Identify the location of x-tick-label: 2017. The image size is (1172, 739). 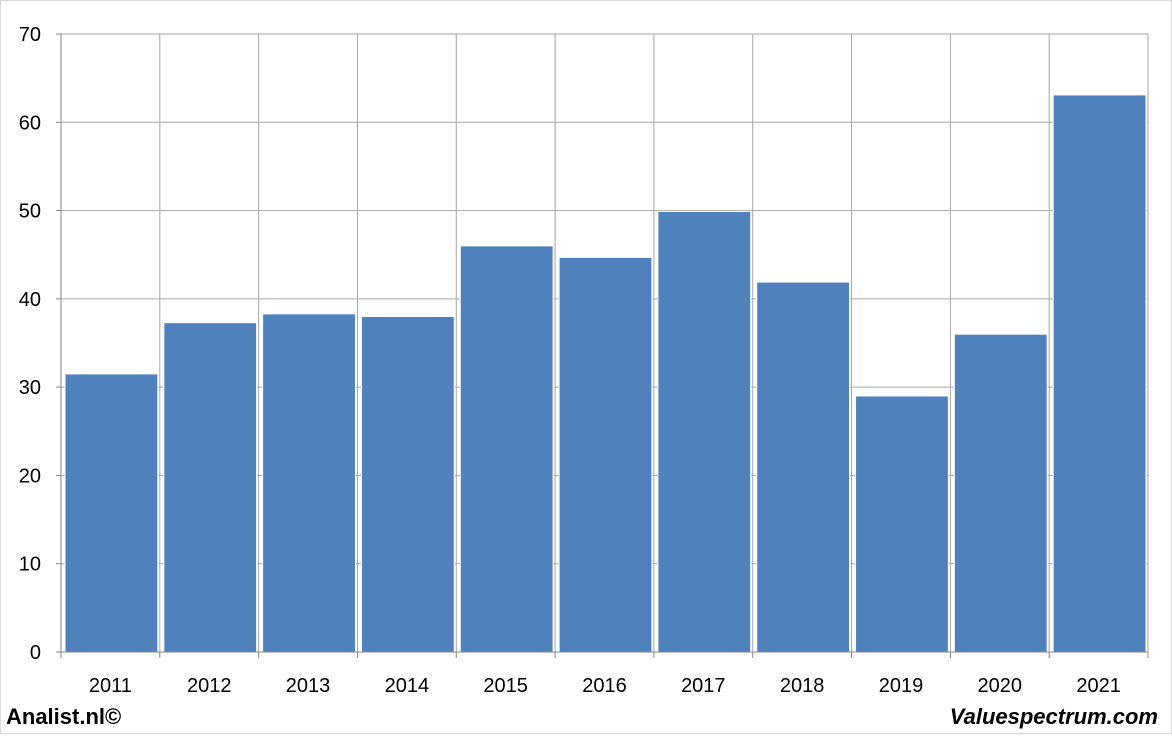
(703, 686).